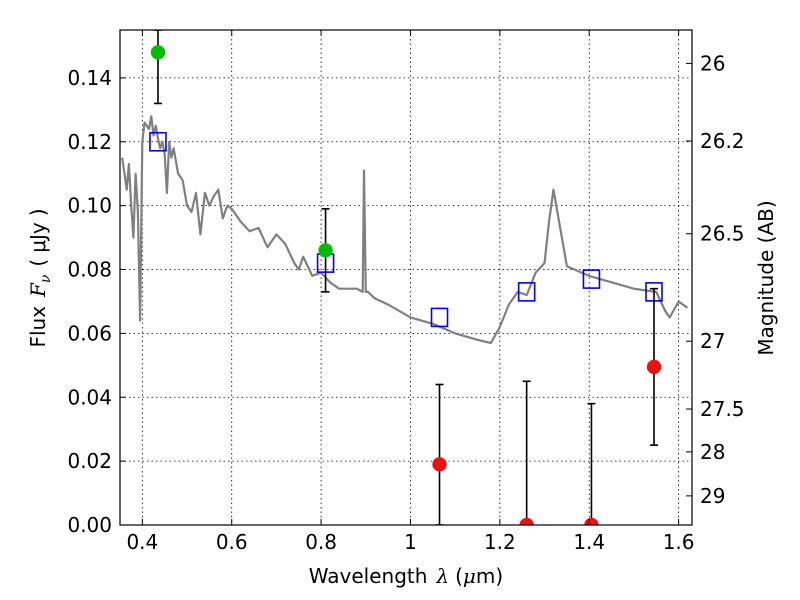  I want to click on x-tick-label: 0.8, so click(321, 542).